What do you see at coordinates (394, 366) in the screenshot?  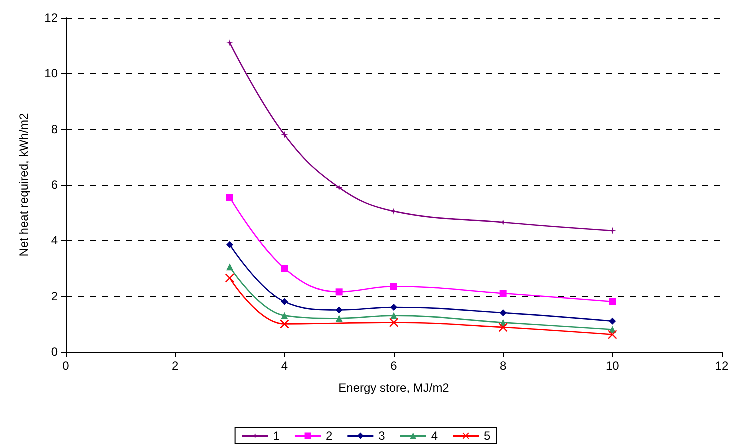 I see `x-tick-label: 6` at bounding box center [394, 366].